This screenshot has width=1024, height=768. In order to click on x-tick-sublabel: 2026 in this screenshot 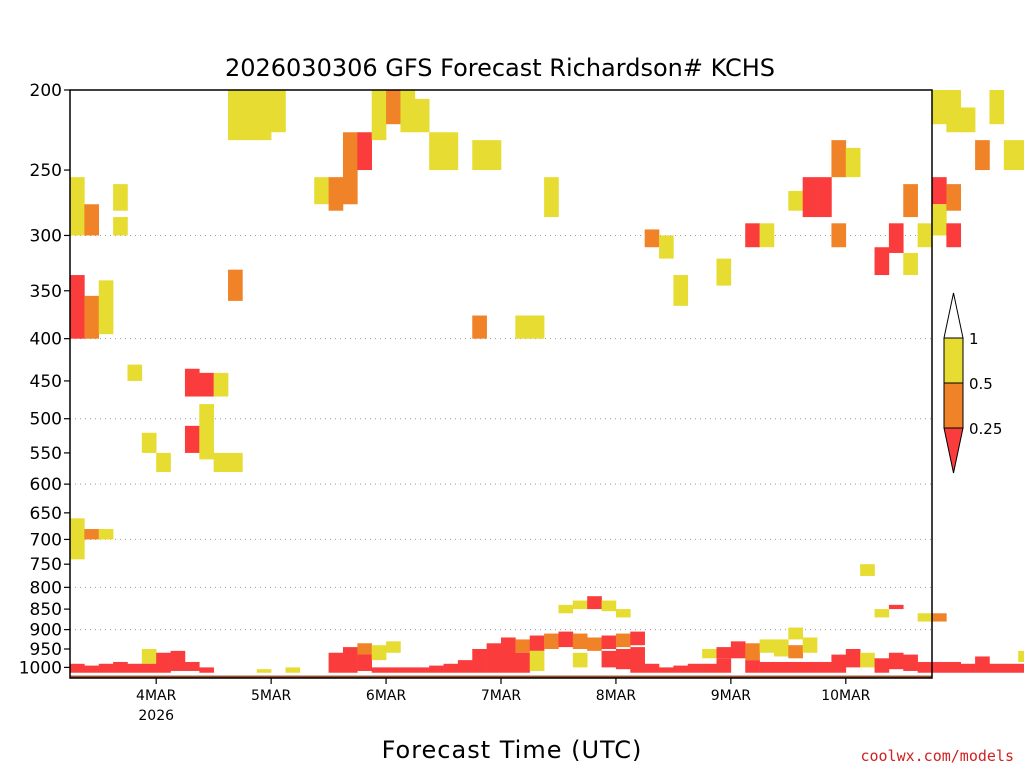, I will do `click(156, 716)`.